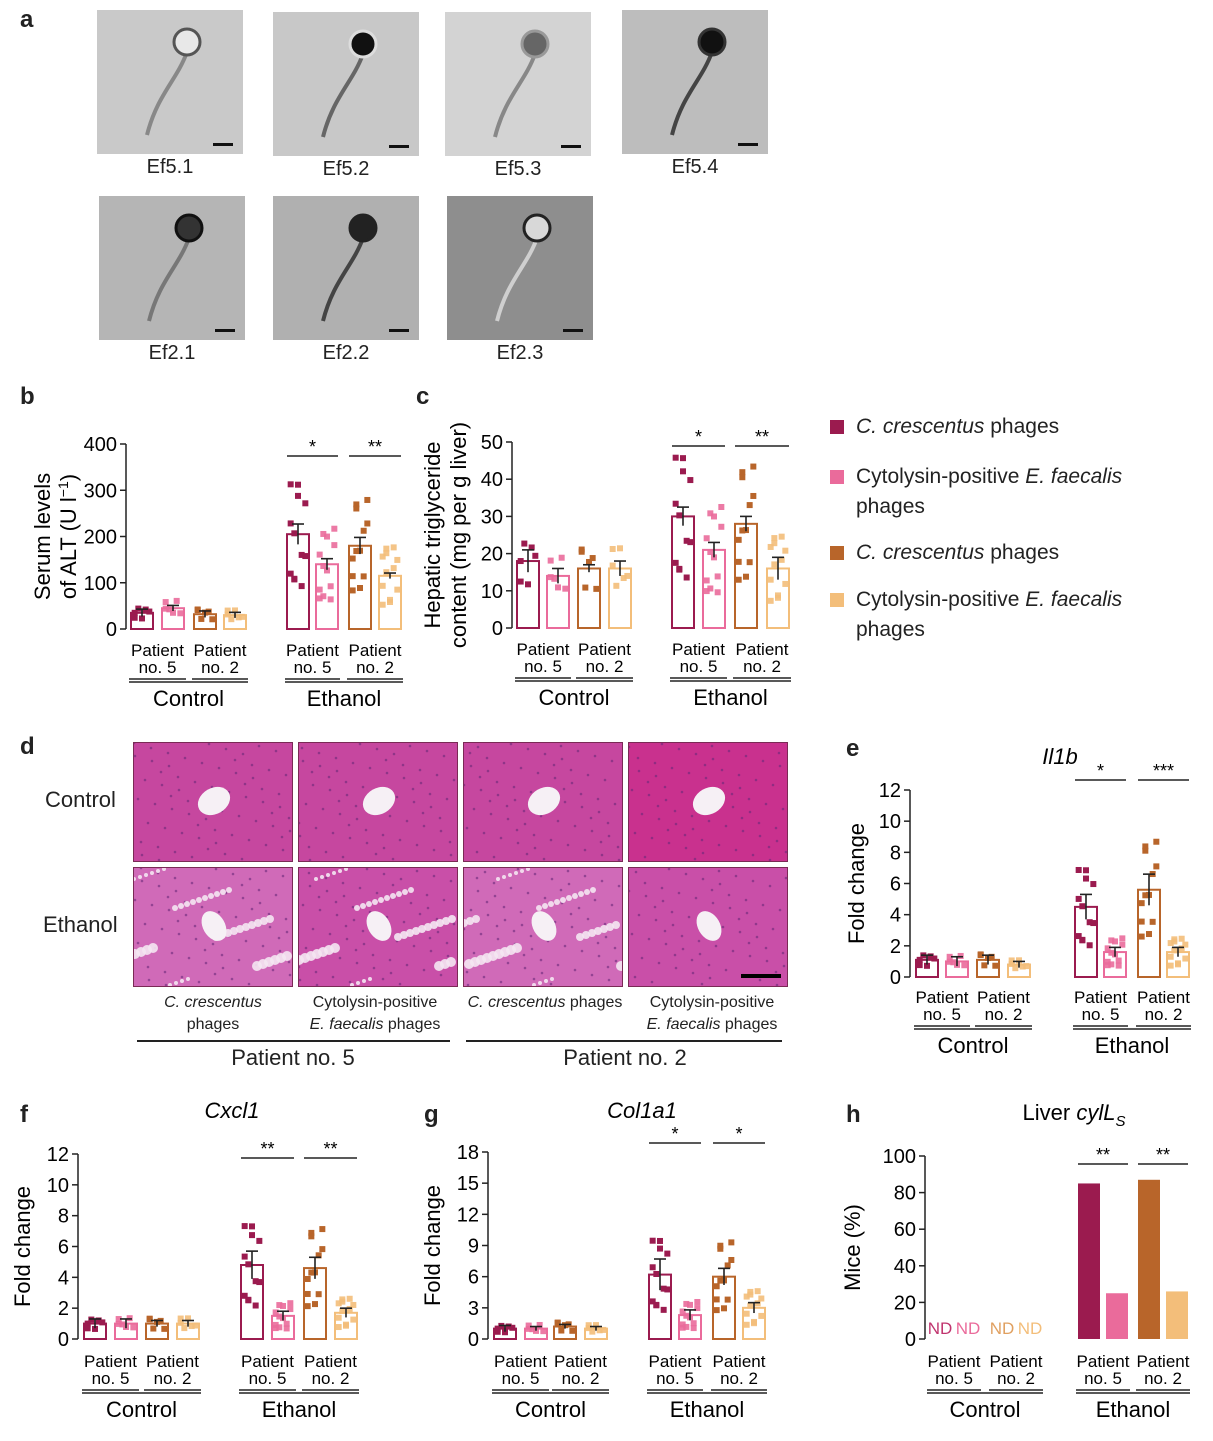  What do you see at coordinates (378, 927) in the screenshot?
I see `histology-image` at bounding box center [378, 927].